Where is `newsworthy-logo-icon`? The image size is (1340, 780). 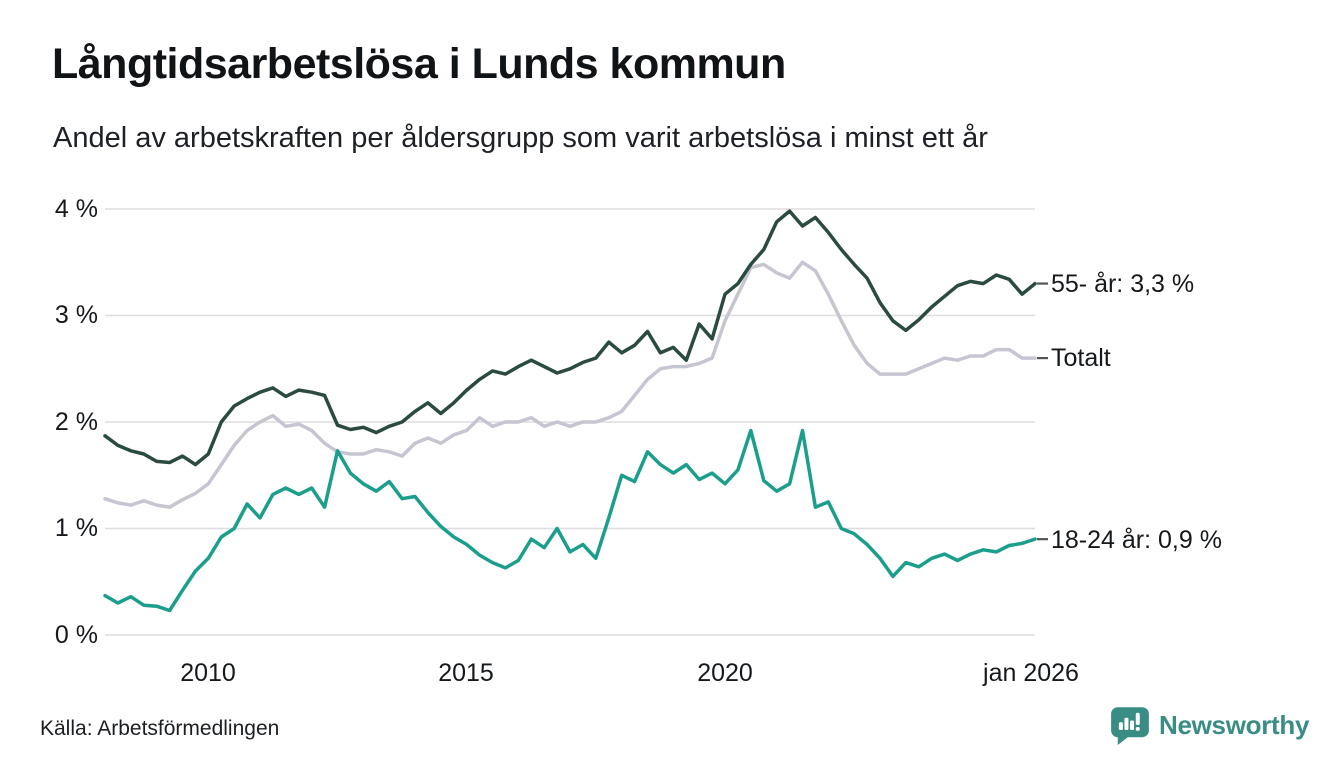 newsworthy-logo-icon is located at coordinates (1130, 726).